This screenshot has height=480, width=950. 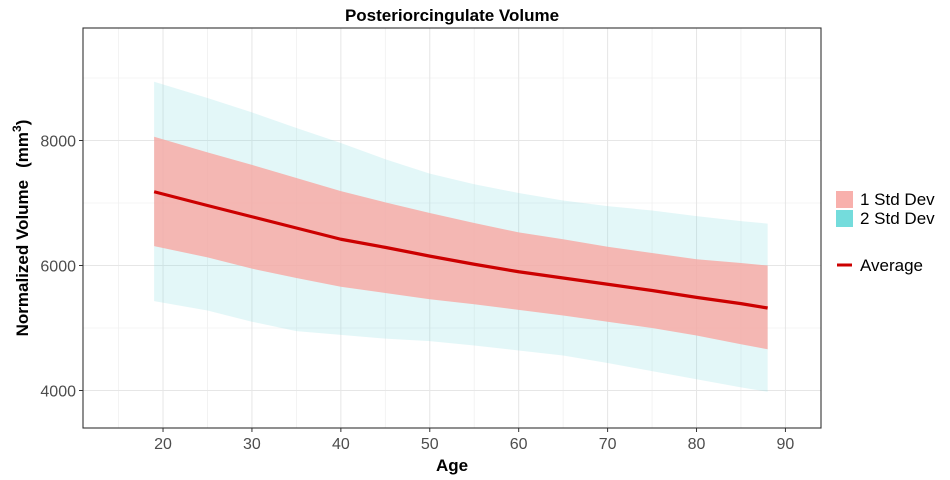 What do you see at coordinates (58, 142) in the screenshot?
I see `y-tick-label: 8000` at bounding box center [58, 142].